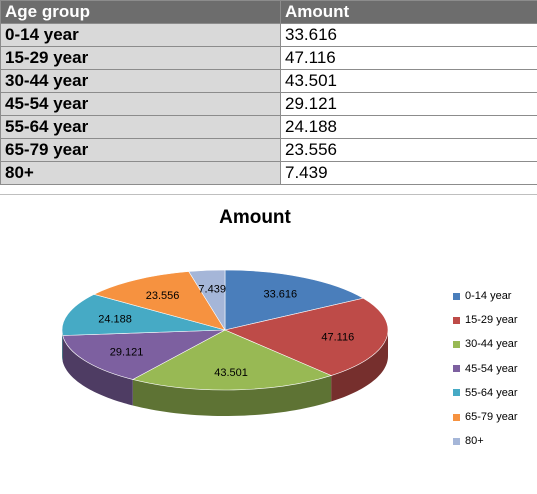 The width and height of the screenshot is (537, 494). I want to click on header-amount: Amount, so click(409, 12).